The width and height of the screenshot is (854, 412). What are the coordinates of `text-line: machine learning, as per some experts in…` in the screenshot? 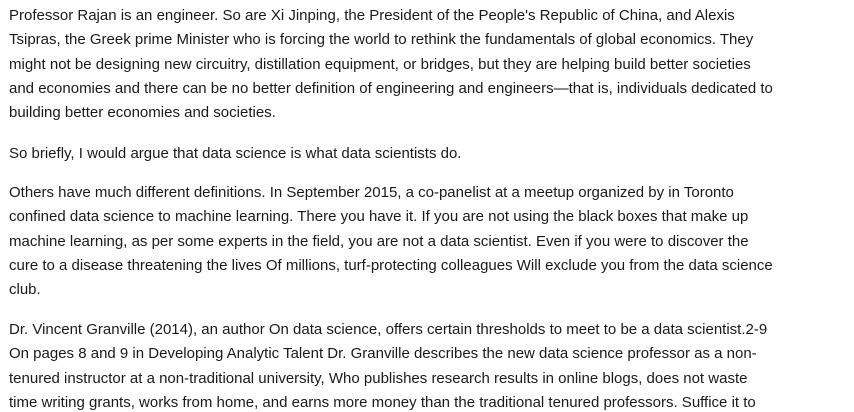 It's located at (379, 241).